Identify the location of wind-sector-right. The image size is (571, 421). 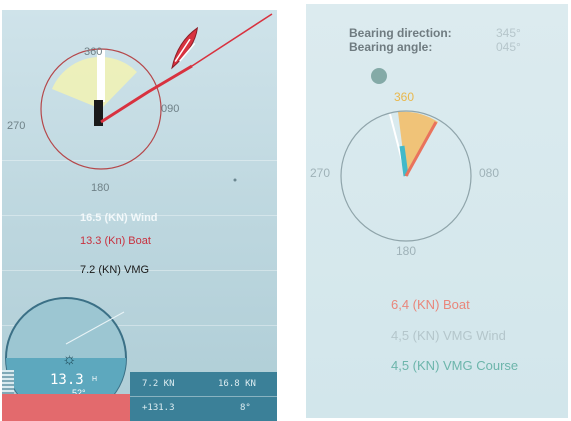
(119, 83).